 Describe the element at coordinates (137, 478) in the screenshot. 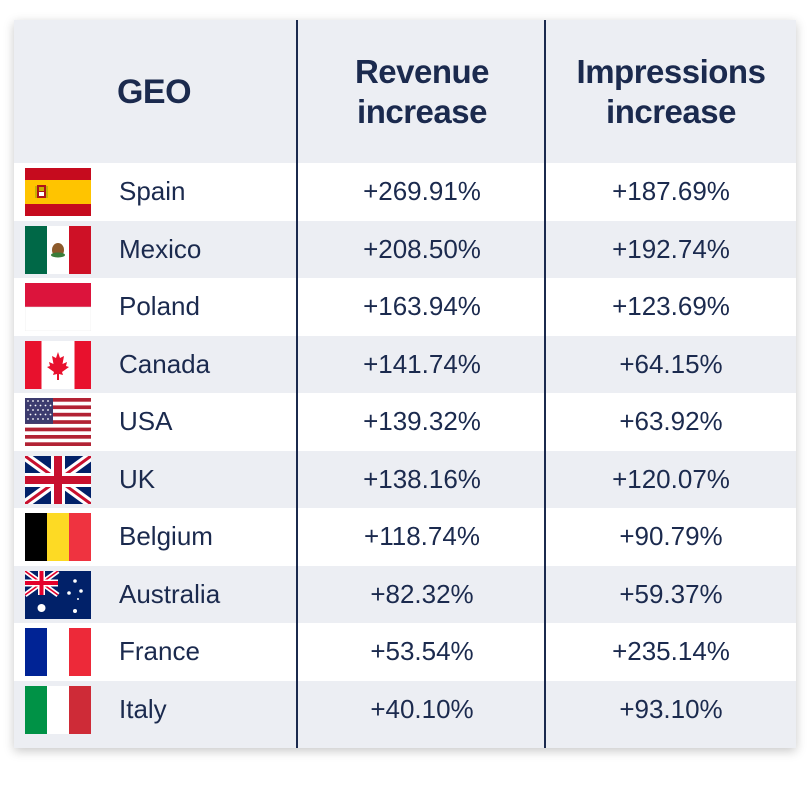

I see `country-name: UK` at that location.